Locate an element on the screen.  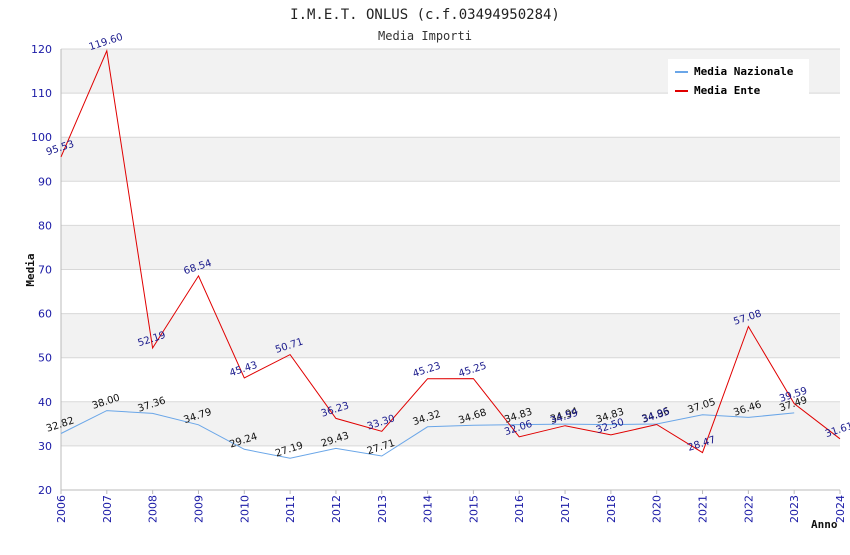
x-tick-label: 2020 is located at coordinates (657, 509).